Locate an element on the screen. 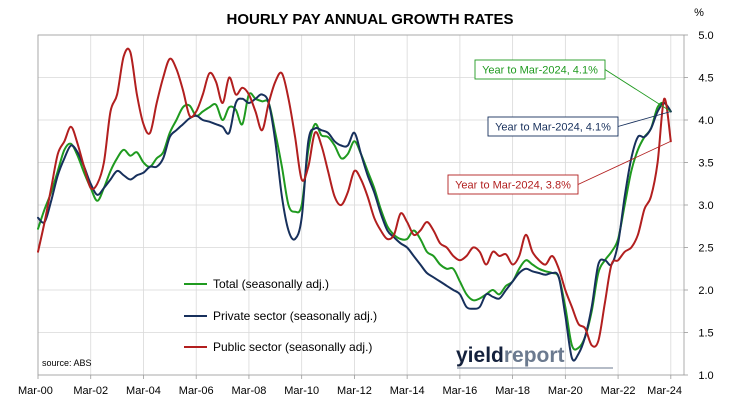 Image resolution: width=730 pixels, height=400 pixels. x-tick-label: Mar-04 is located at coordinates (143, 391).